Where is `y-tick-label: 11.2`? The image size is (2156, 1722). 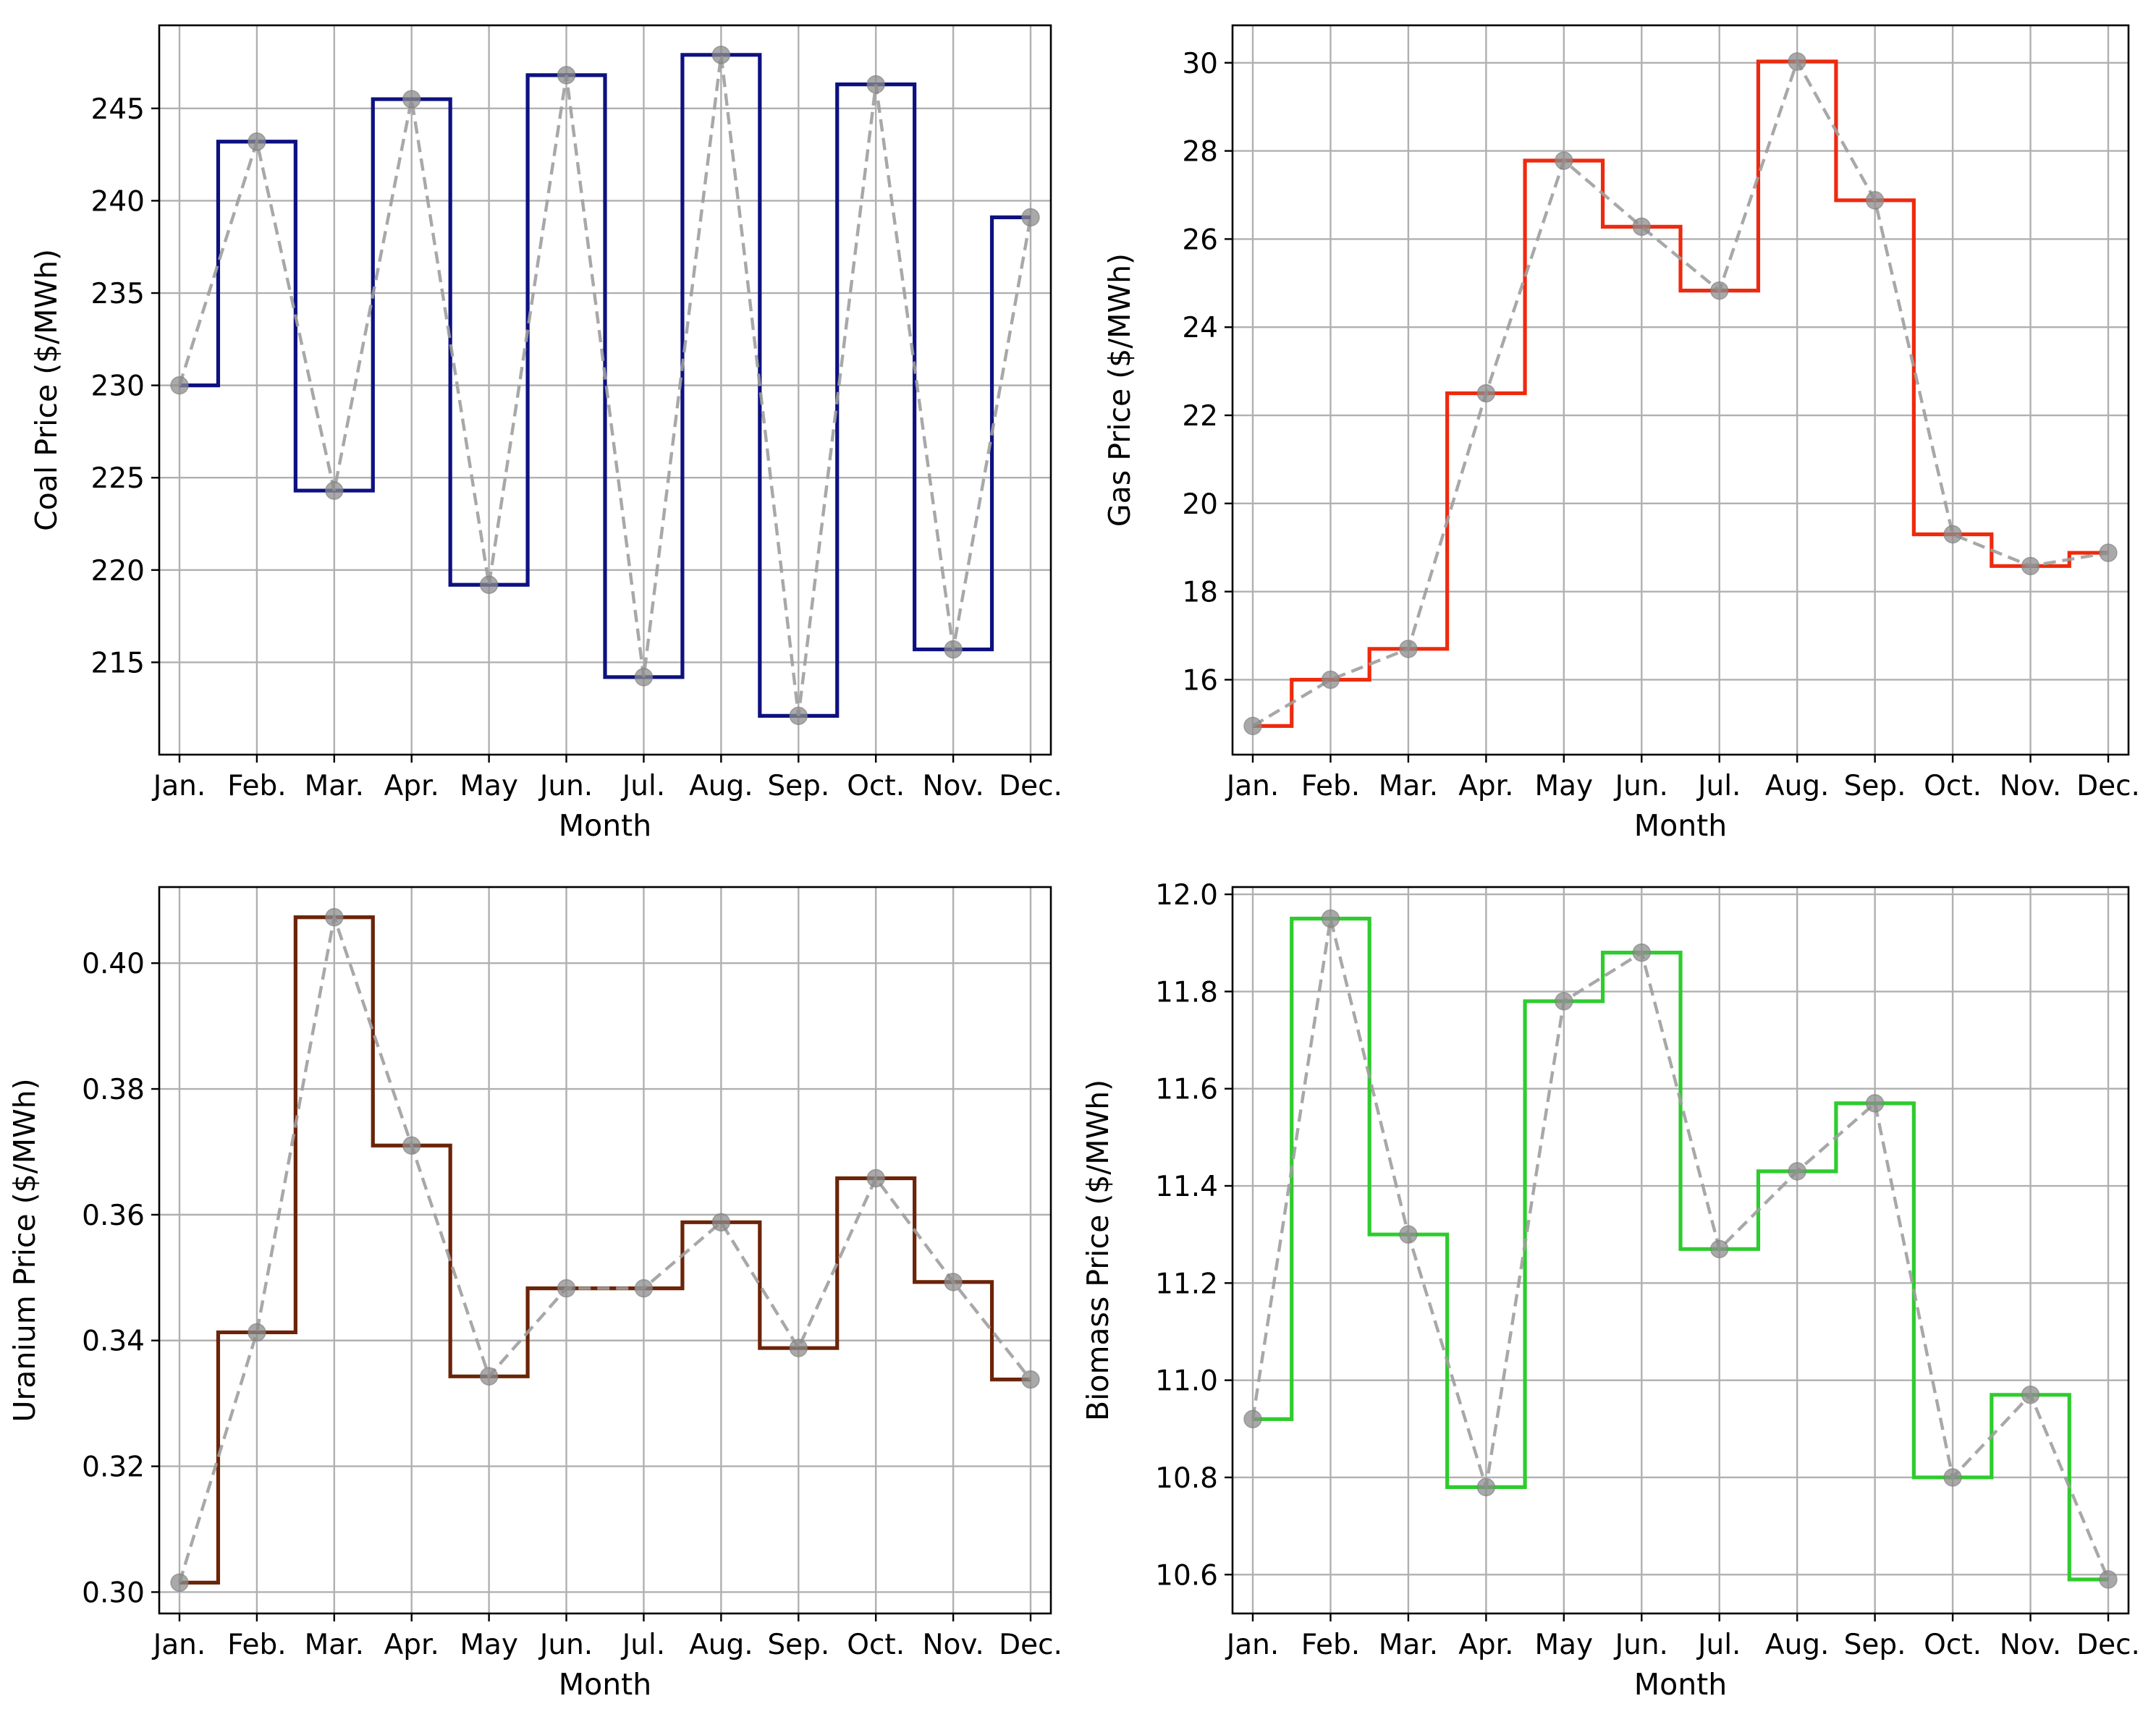
y-tick-label: 11.2 is located at coordinates (1186, 1284).